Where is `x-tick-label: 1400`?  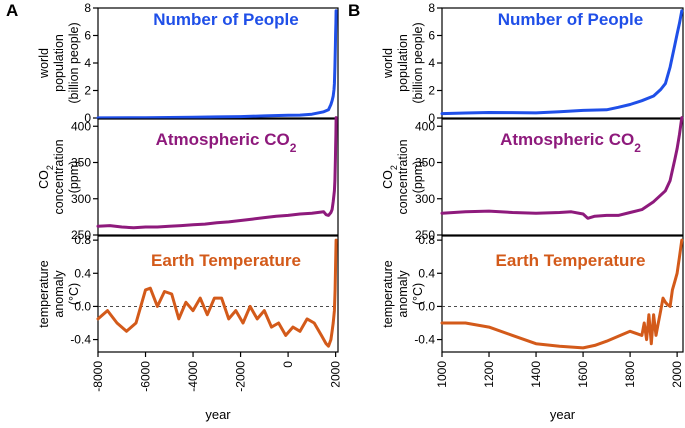
x-tick-label: 1400 is located at coordinates (536, 374).